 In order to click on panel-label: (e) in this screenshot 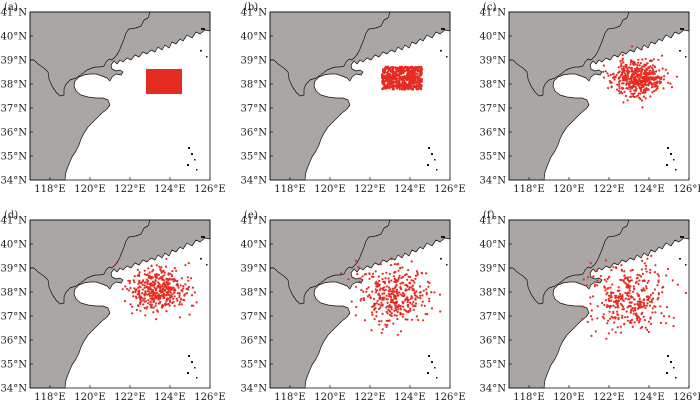, I will do `click(251, 215)`.